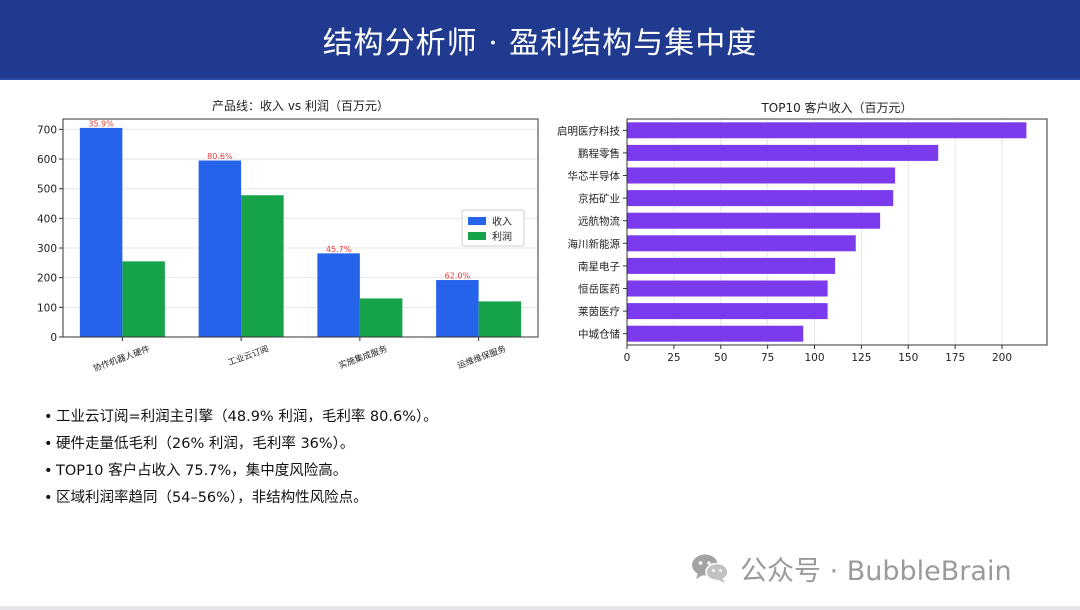  Describe the element at coordinates (220, 156) in the screenshot. I see `margin-annotation: 80.6%` at that location.